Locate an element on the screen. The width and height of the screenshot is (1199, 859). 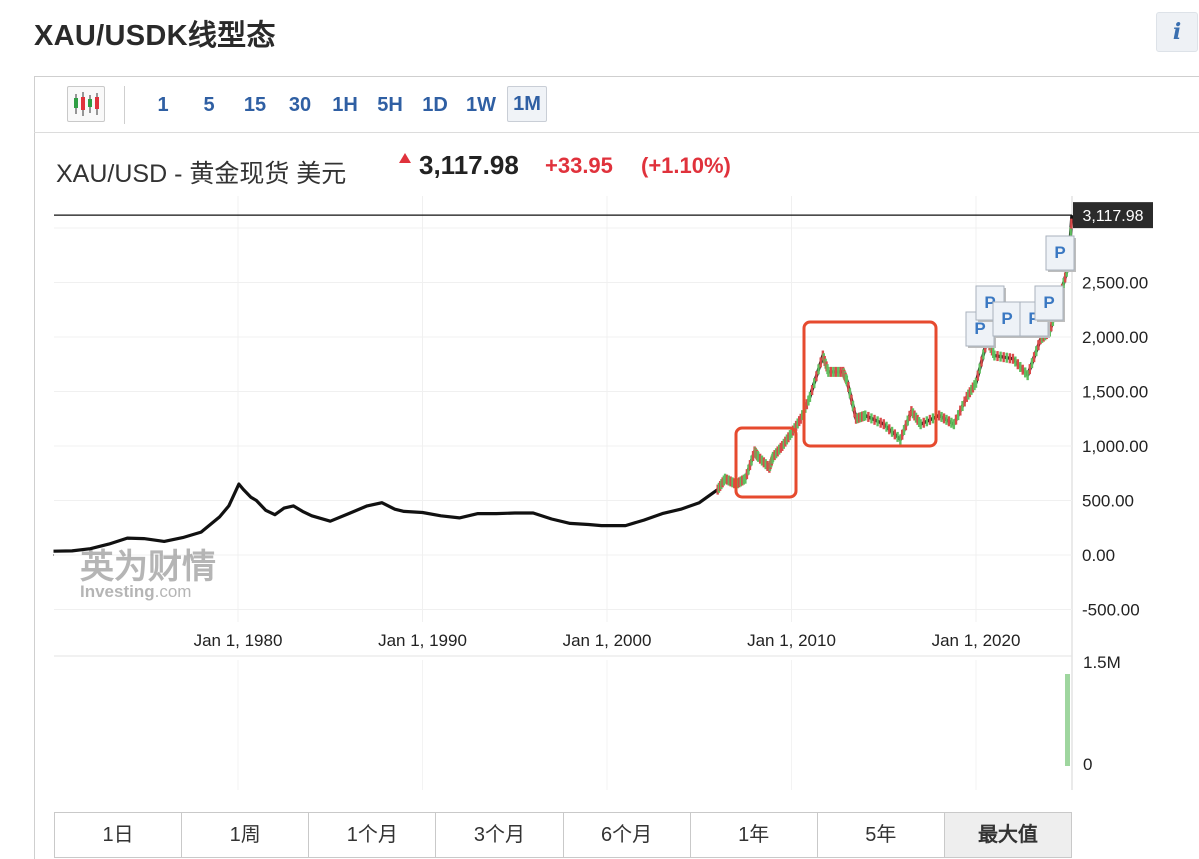
range-1y: 1年 is located at coordinates (754, 835).